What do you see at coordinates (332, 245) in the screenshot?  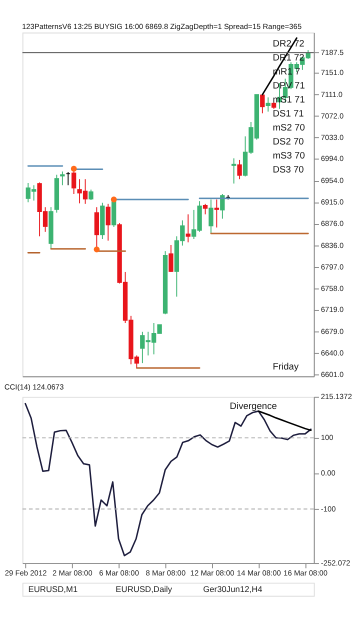 I see `y-tick-label: 6836.0` at bounding box center [332, 245].